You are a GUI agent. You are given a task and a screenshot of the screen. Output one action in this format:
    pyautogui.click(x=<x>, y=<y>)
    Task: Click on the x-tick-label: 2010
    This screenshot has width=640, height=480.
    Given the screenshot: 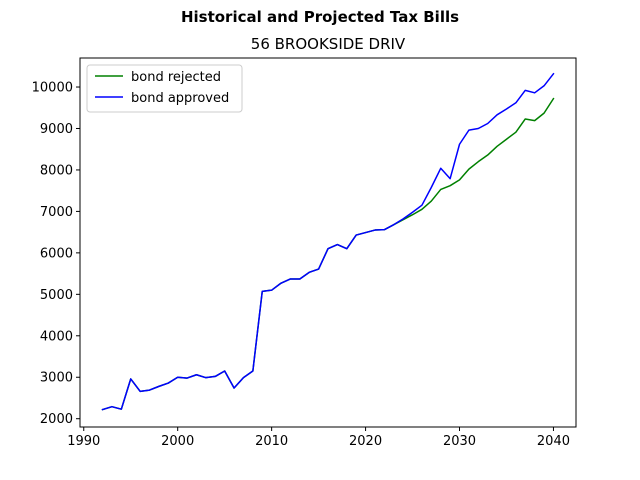 What is the action you would take?
    pyautogui.click(x=271, y=441)
    